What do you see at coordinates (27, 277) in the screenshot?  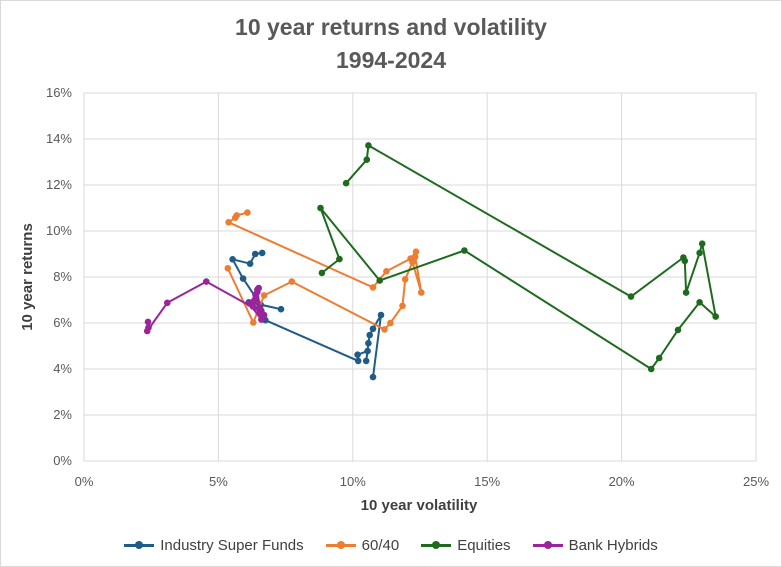 I see `y-axis-title: 10 year returns` at bounding box center [27, 277].